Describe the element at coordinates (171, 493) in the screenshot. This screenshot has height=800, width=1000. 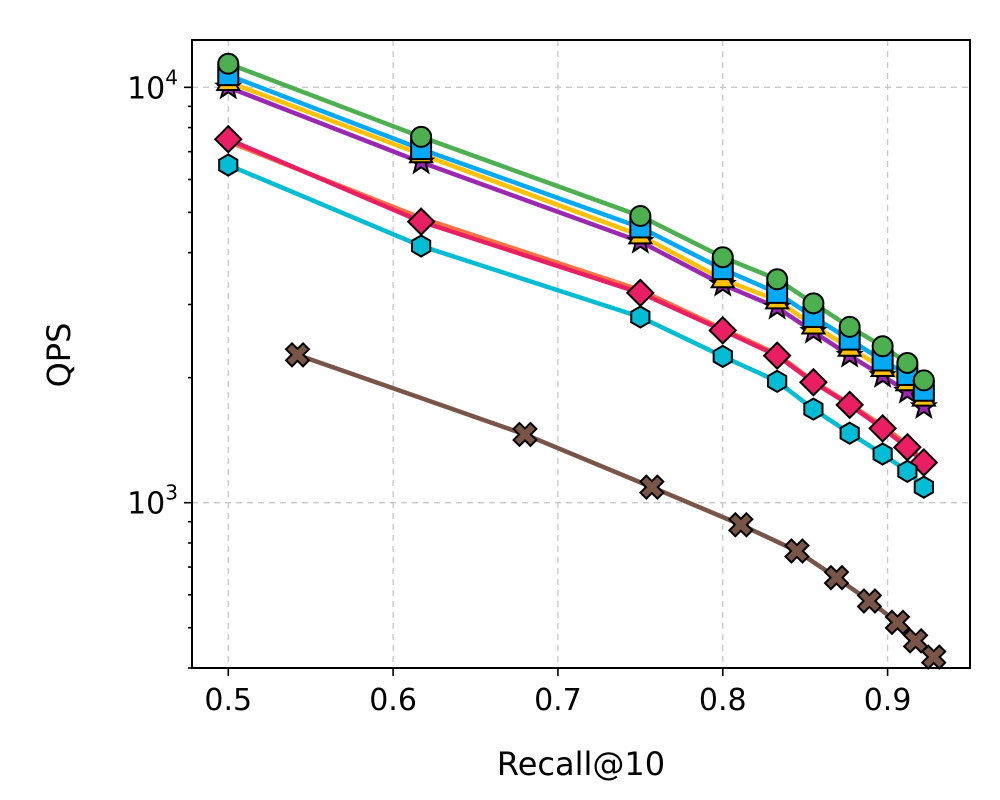
I see `y-tick-label-exponent: 3` at that location.